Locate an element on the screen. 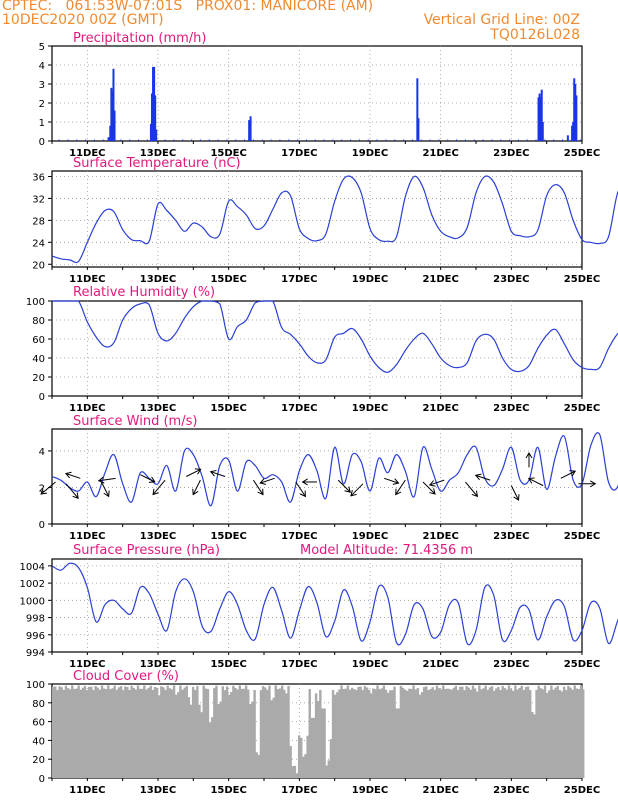  rh-ytick-label: 100 is located at coordinates (35, 302).